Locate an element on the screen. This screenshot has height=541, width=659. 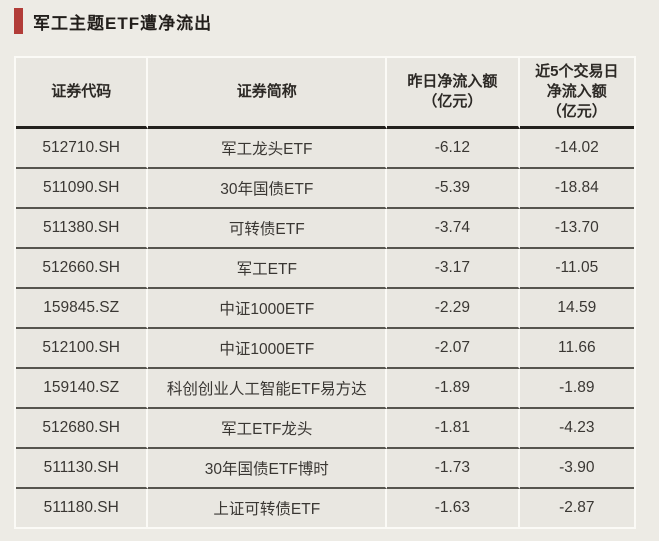
table-cell: 11.66 is located at coordinates (576, 349).